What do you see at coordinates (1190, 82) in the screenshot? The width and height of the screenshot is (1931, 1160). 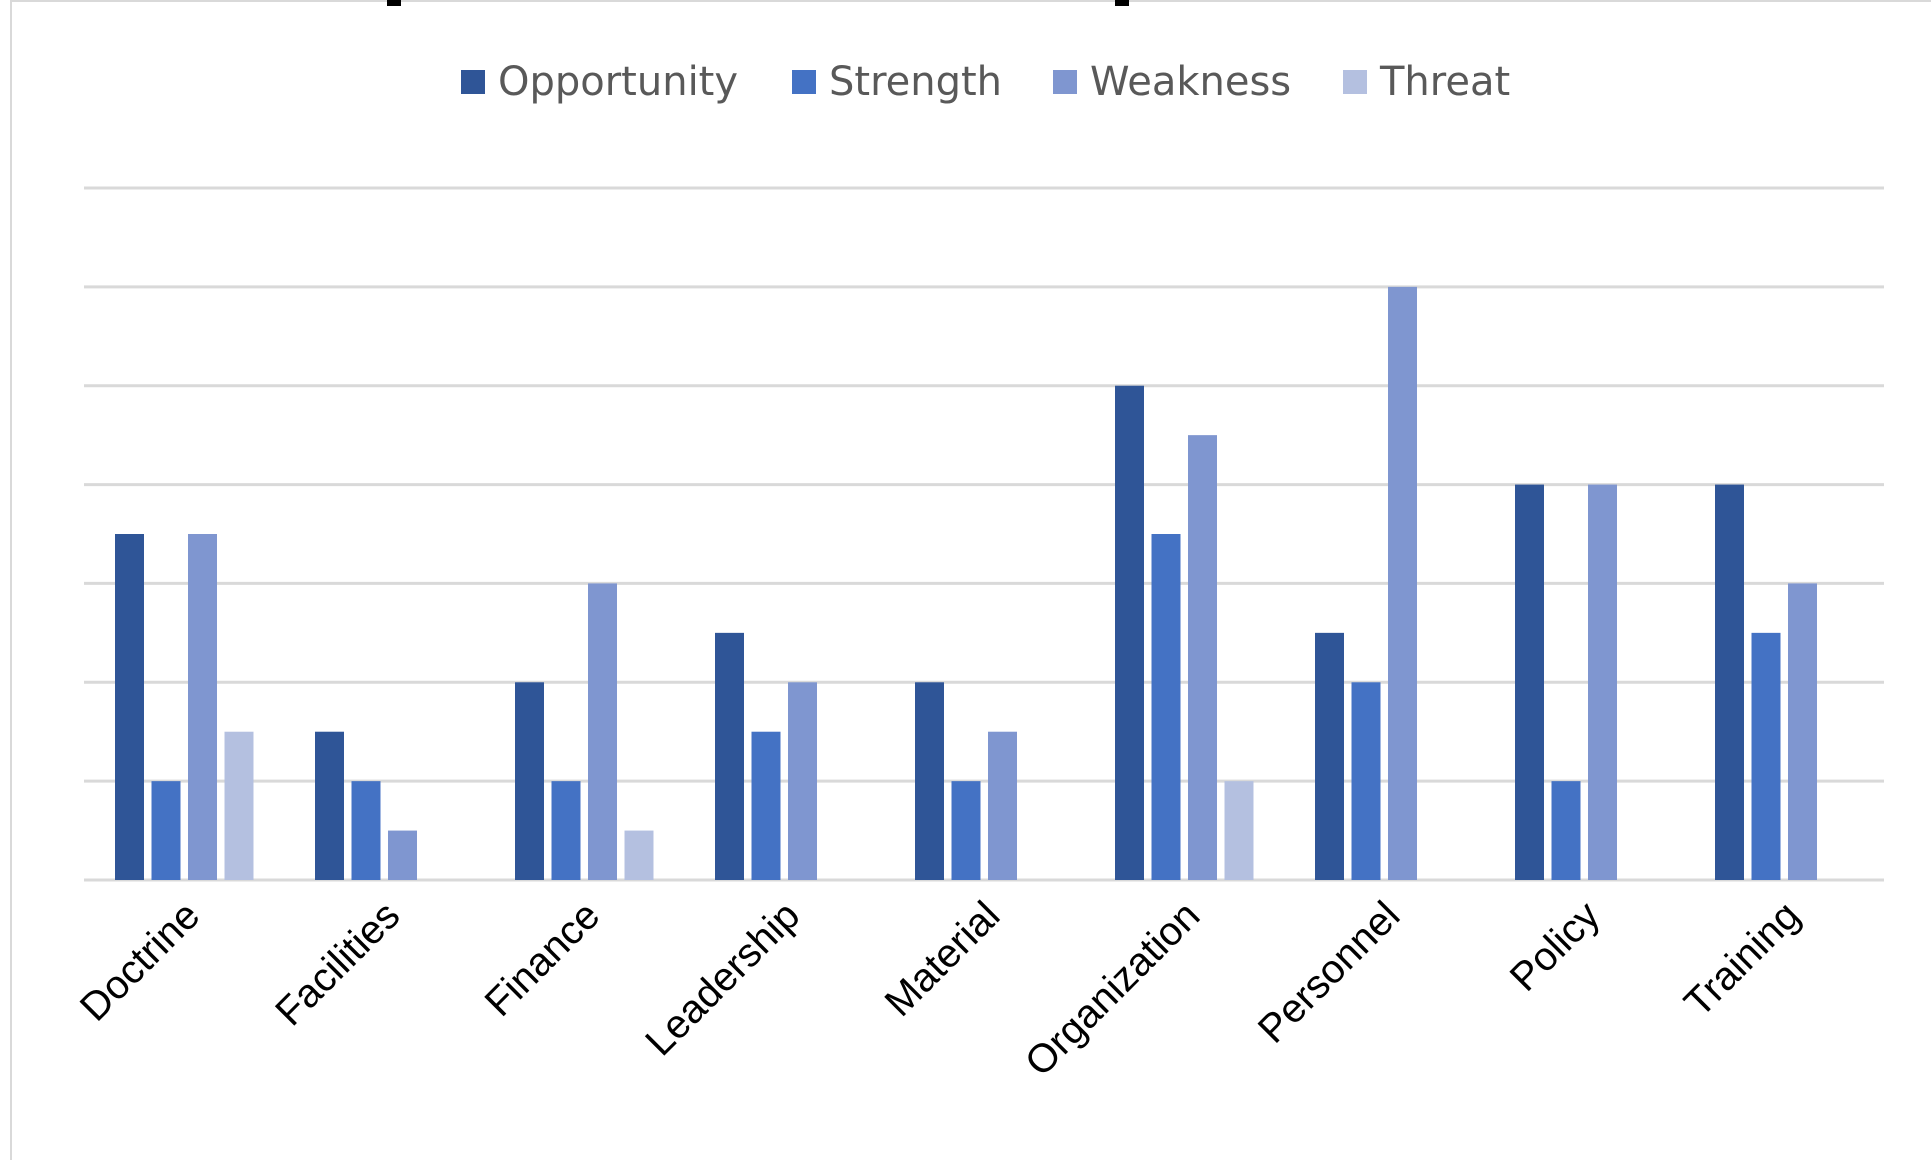 I see `legend-label: Weakness` at bounding box center [1190, 82].